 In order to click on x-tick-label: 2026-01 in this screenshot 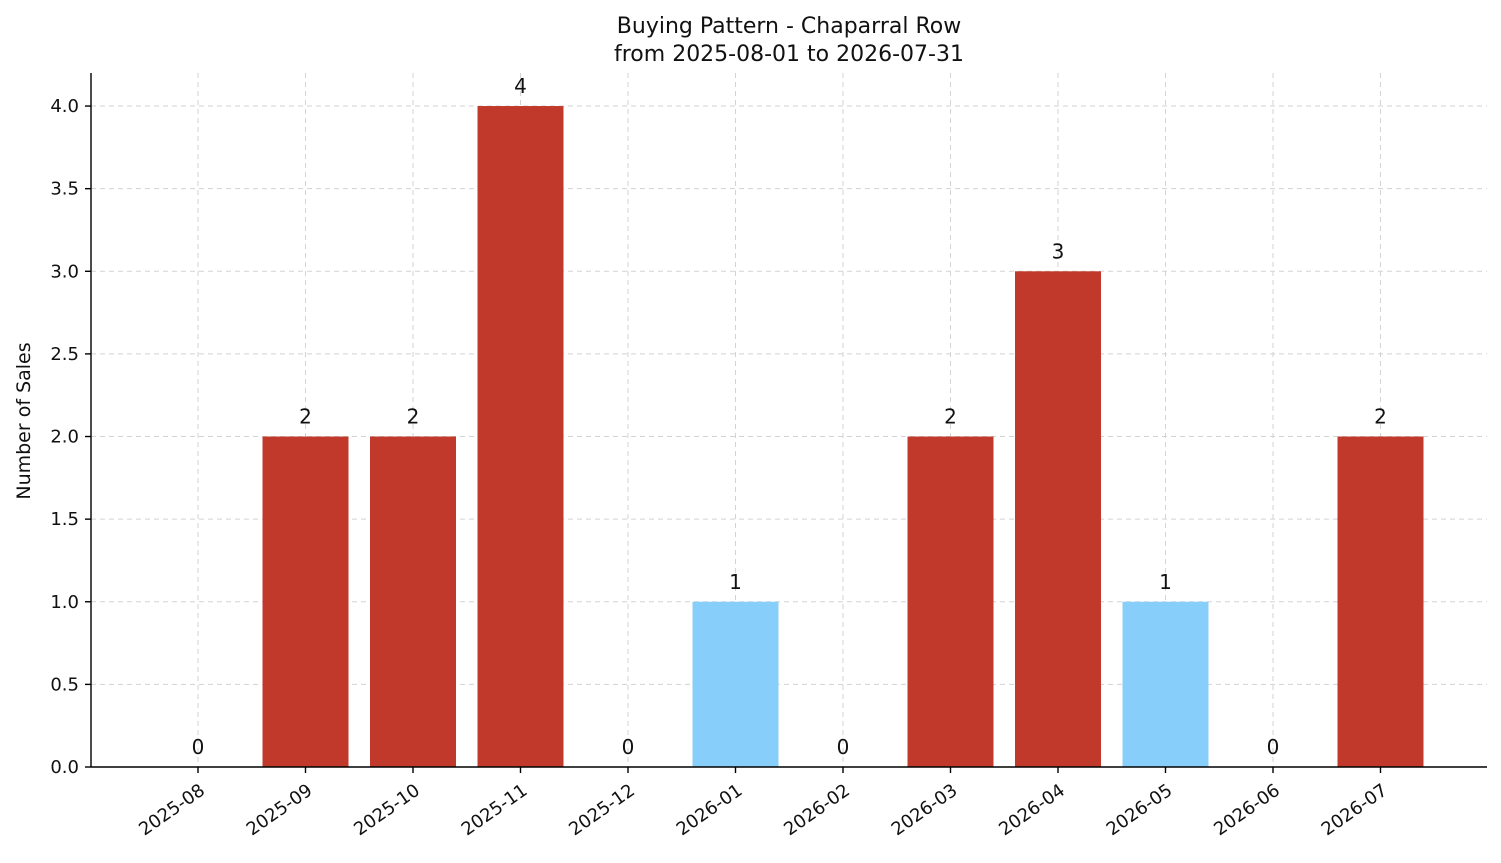, I will do `click(710, 810)`.